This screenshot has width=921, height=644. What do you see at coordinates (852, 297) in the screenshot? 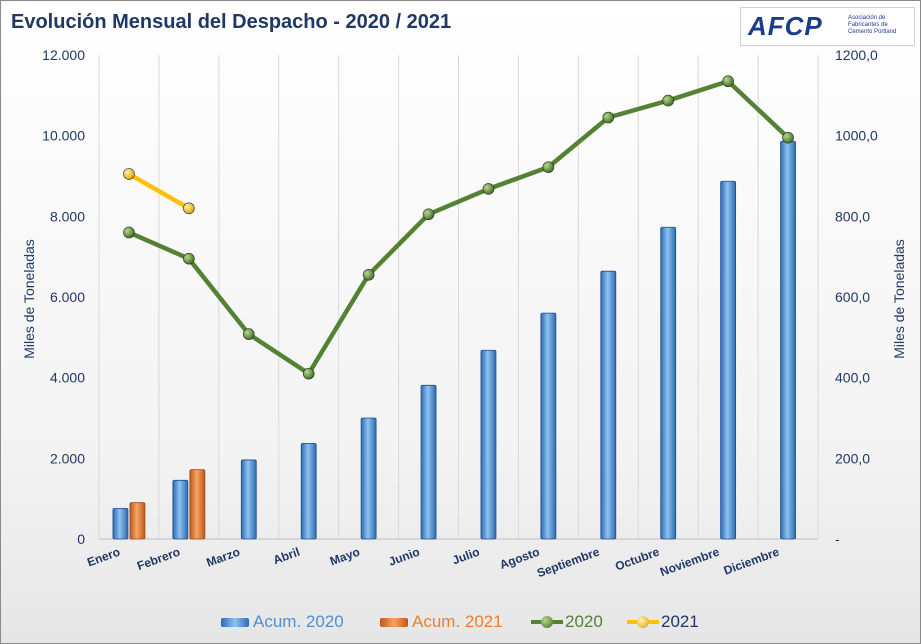
I see `y-right-tick-label: 600,0` at bounding box center [852, 297].